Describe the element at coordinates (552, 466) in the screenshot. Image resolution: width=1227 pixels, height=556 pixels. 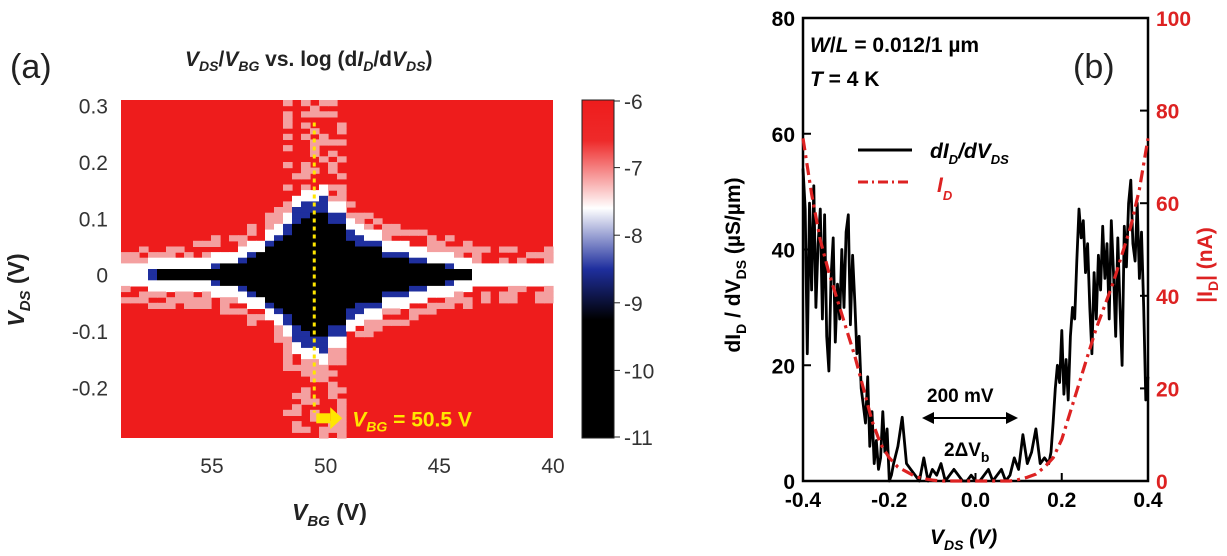
I see `heatmap-x-tick-label: 40` at that location.